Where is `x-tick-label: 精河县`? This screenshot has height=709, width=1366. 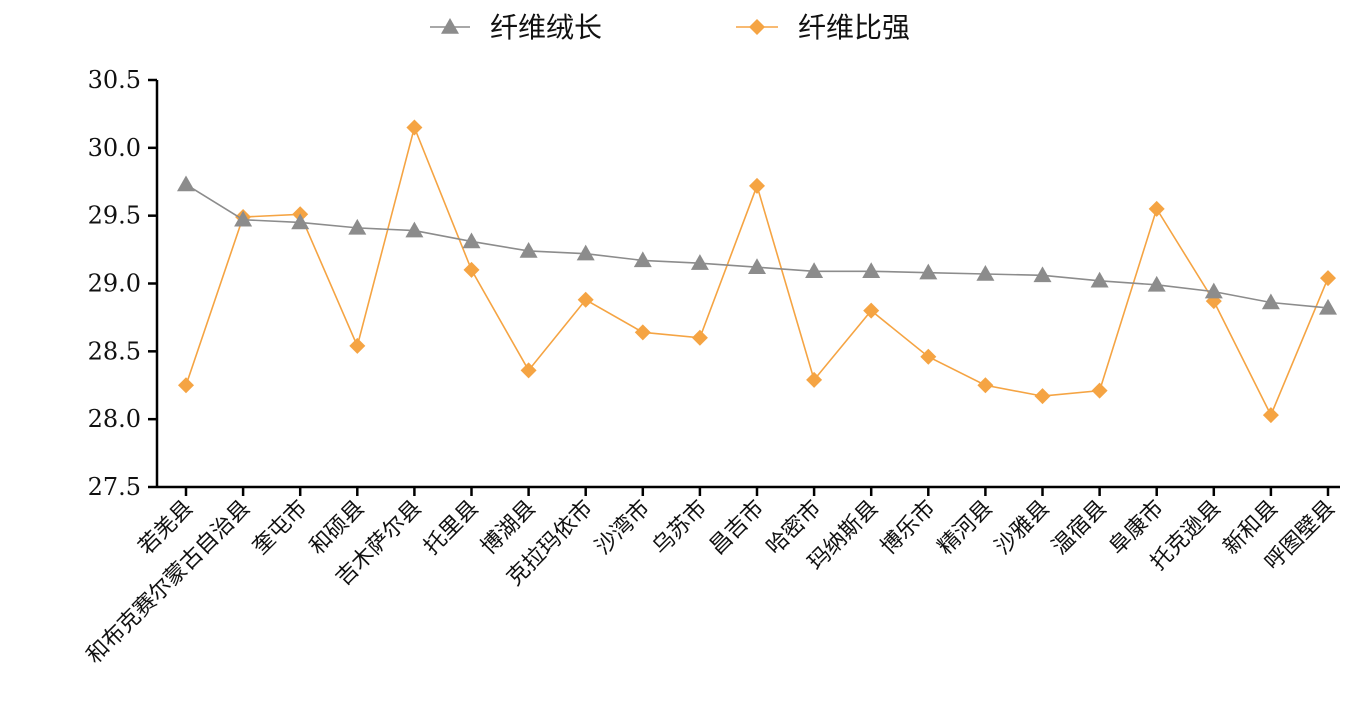 x-tick-label: 精河县 is located at coordinates (965, 528).